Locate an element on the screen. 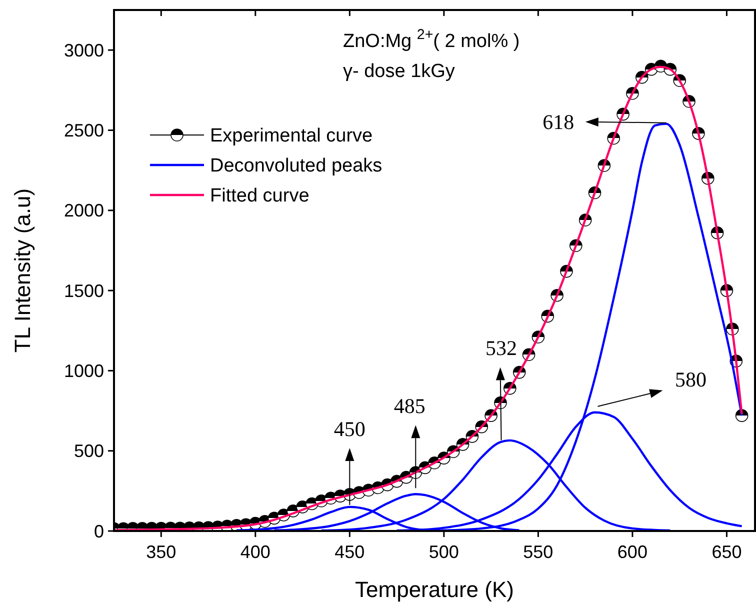 The height and width of the screenshot is (615, 756). y-tick-label: 2000 is located at coordinates (84, 210).